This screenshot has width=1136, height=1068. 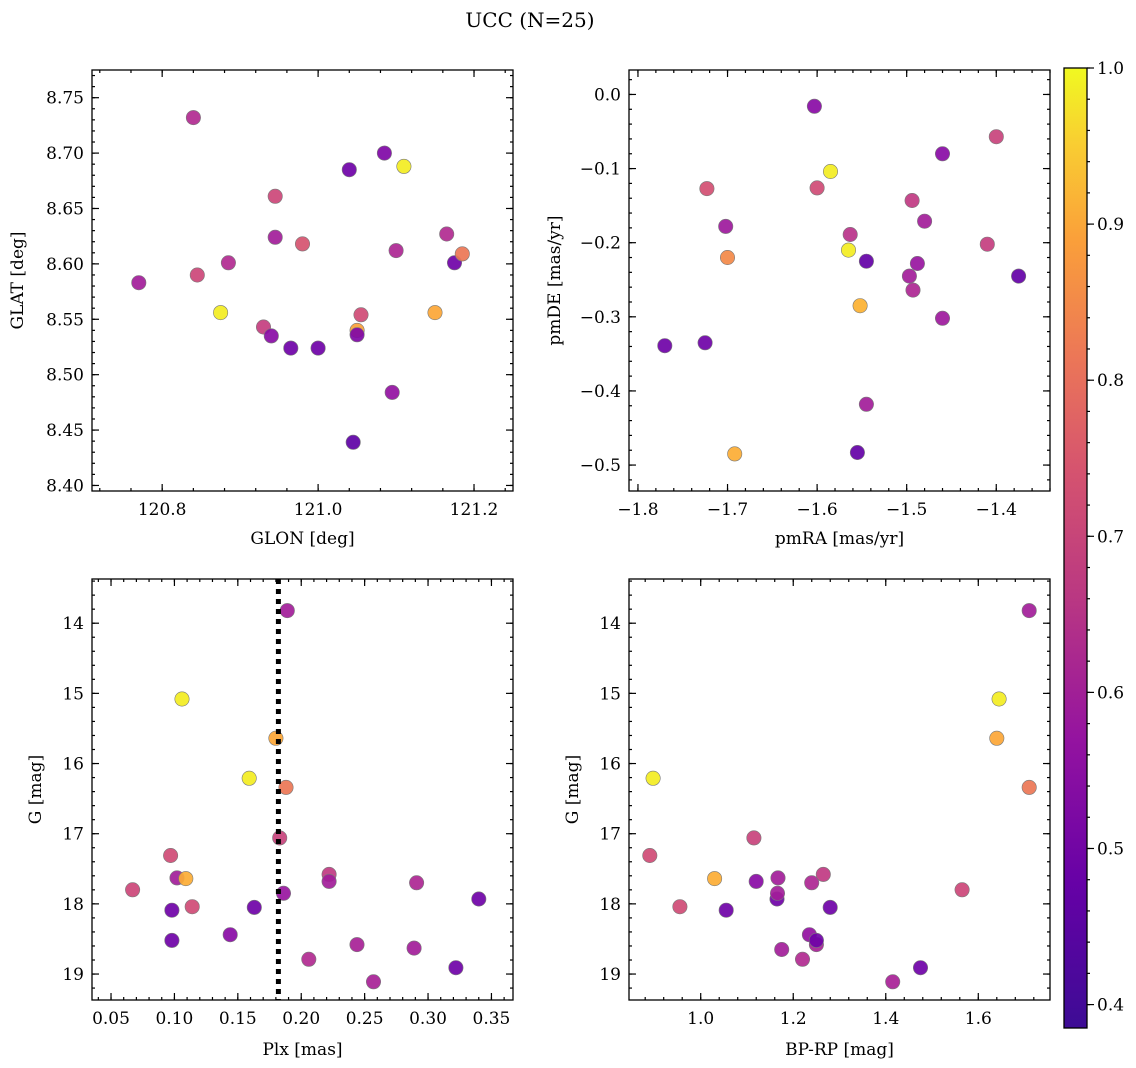 I want to click on y-tick-label: 17, so click(x=610, y=835).